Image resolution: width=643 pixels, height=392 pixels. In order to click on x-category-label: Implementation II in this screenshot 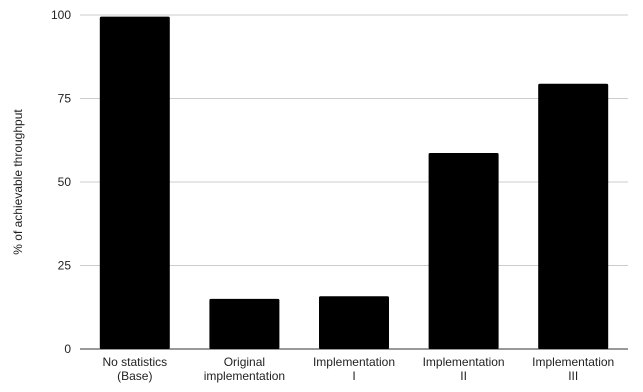, I will do `click(464, 369)`.